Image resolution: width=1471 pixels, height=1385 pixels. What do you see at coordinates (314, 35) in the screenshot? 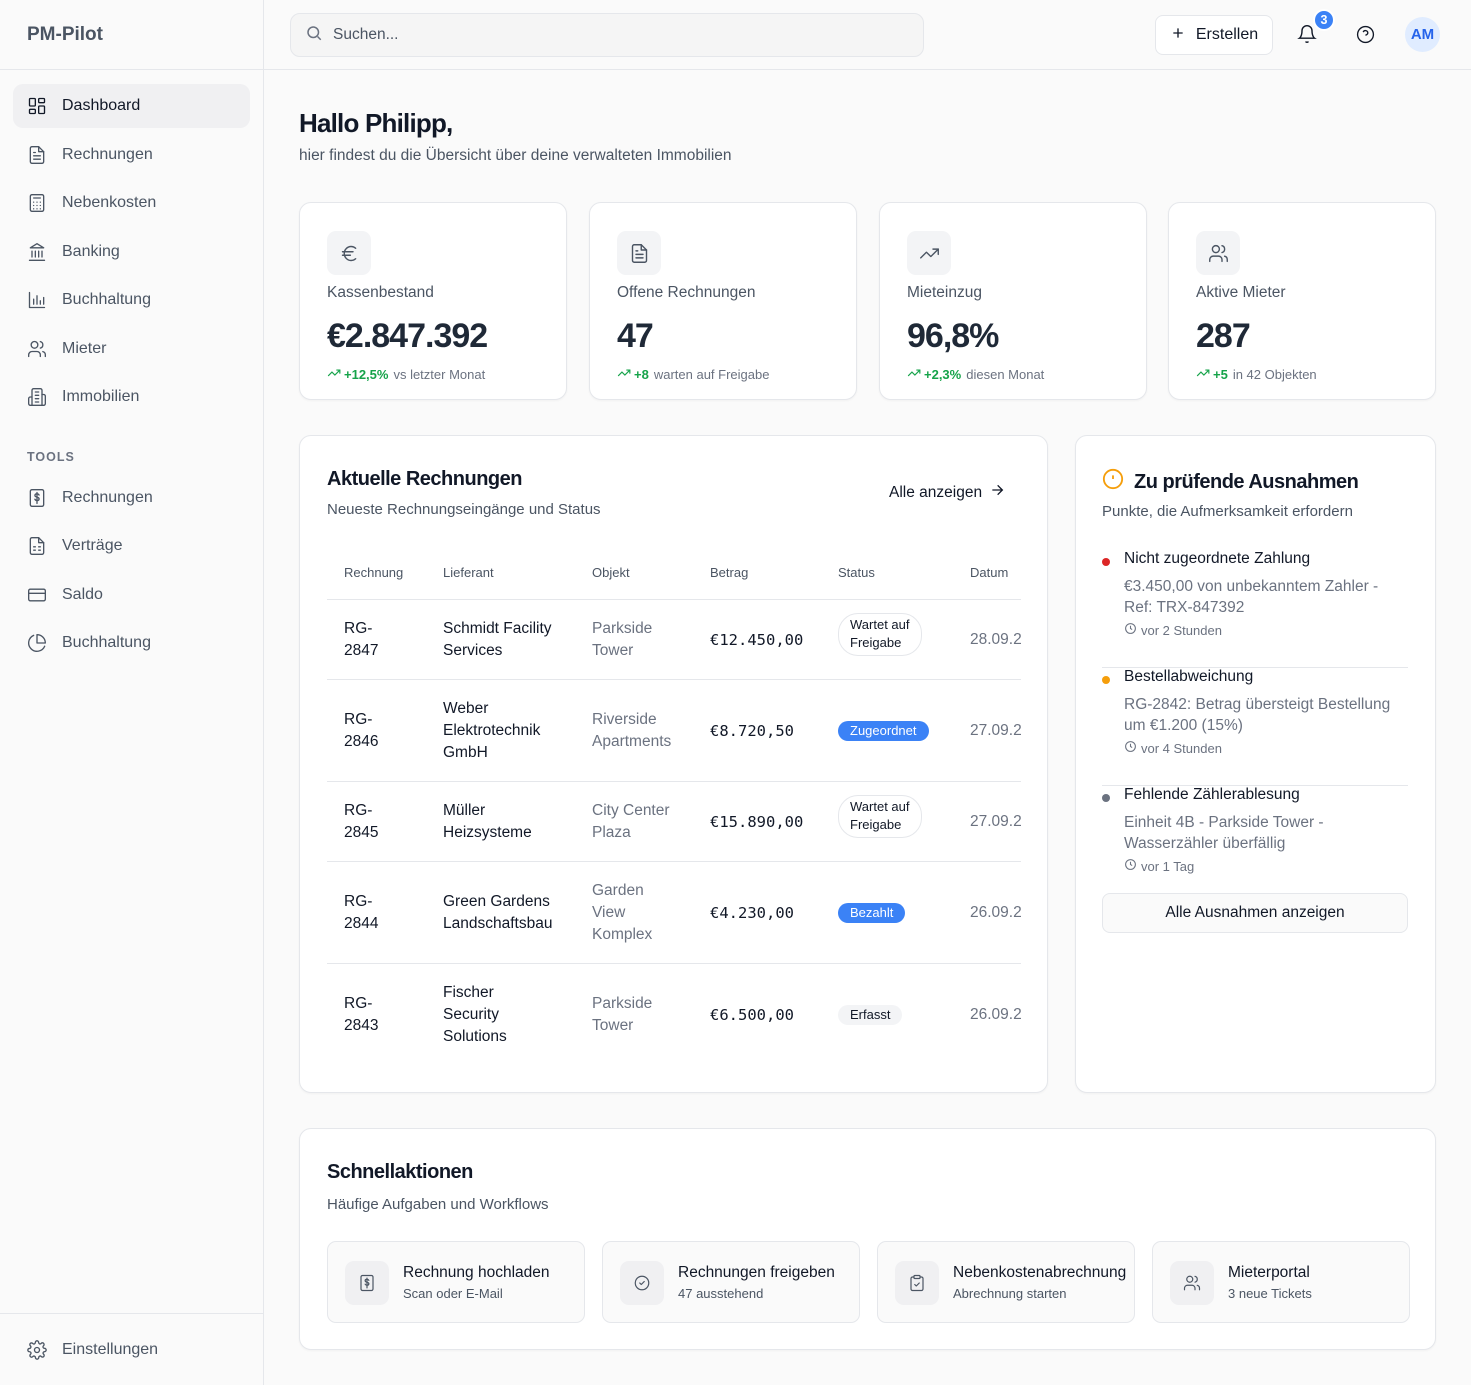
I see `search-icon` at bounding box center [314, 35].